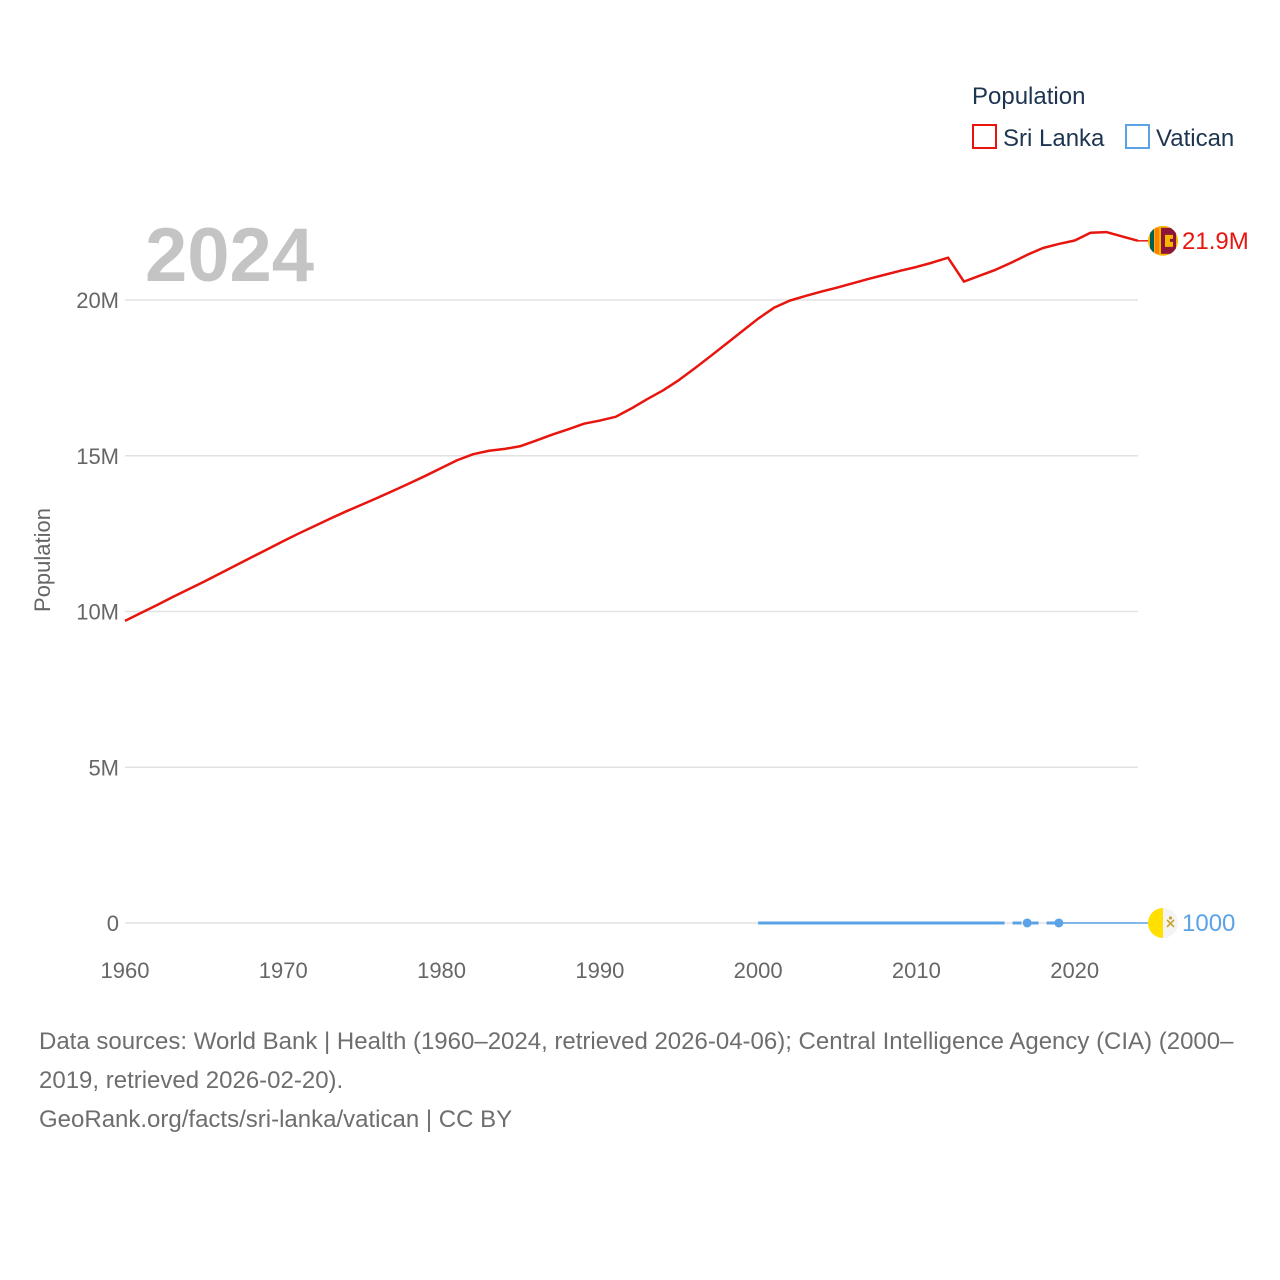 Image resolution: width=1280 pixels, height=1280 pixels. Describe the element at coordinates (1195, 138) in the screenshot. I see `legend-label-vatican: Vatican` at that location.